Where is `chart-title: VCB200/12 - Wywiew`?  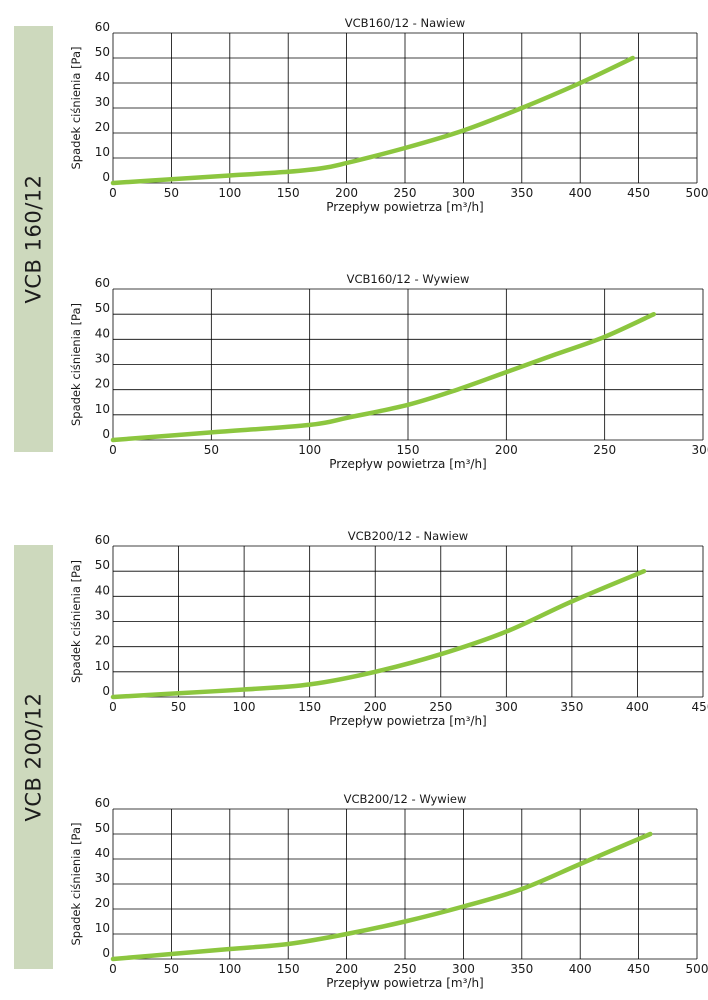 chart-title: VCB200/12 - Wywiew is located at coordinates (405, 799).